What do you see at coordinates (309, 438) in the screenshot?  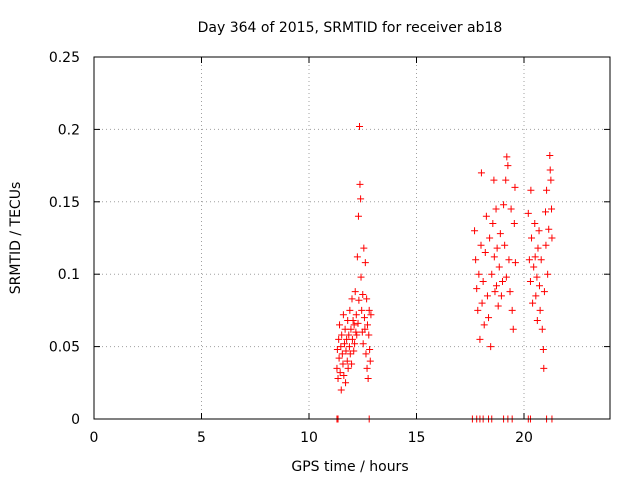 I see `x-tick-label: 10` at bounding box center [309, 438].